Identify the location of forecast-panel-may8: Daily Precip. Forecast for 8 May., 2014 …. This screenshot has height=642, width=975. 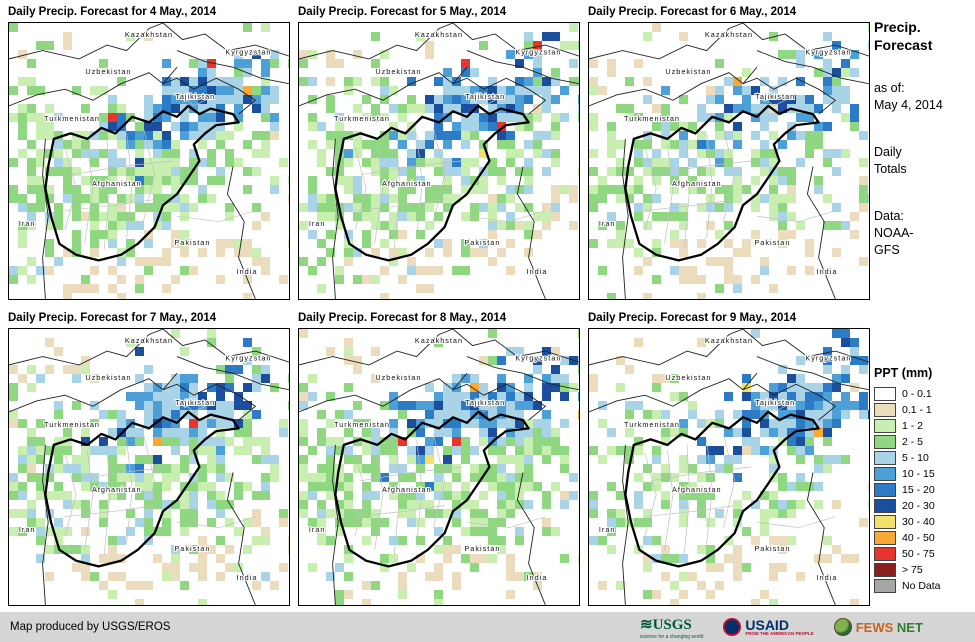
(439, 458).